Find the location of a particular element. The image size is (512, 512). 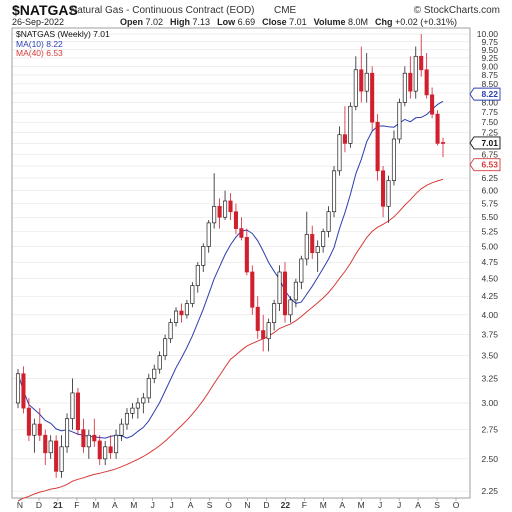

y-tick-label: 3.75 is located at coordinates (489, 335).